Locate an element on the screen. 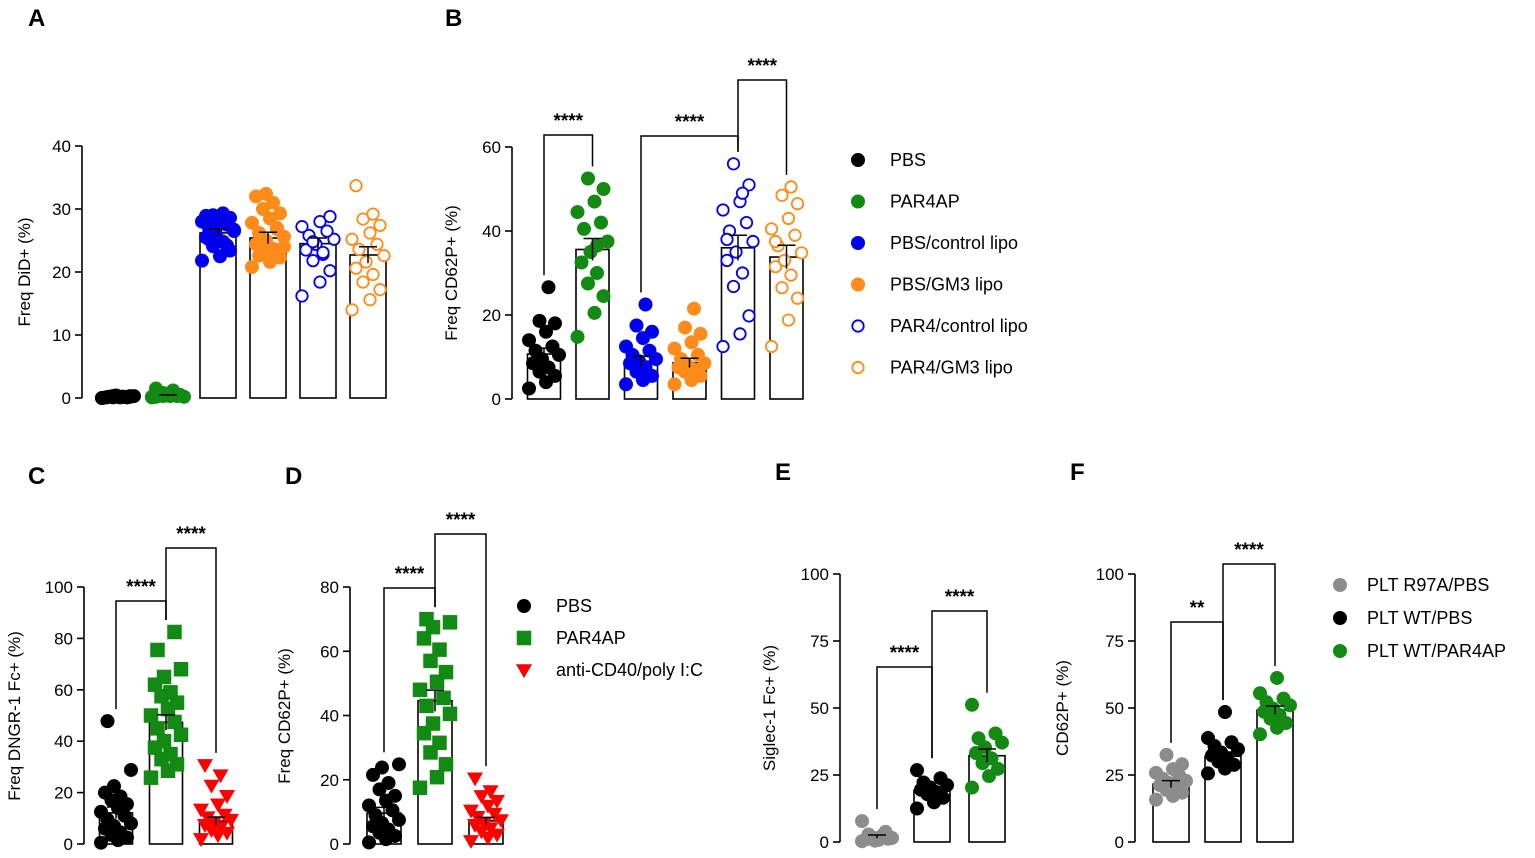  legend: PBS PAR4AP anti-CD40/poly I:C is located at coordinates (609, 638).